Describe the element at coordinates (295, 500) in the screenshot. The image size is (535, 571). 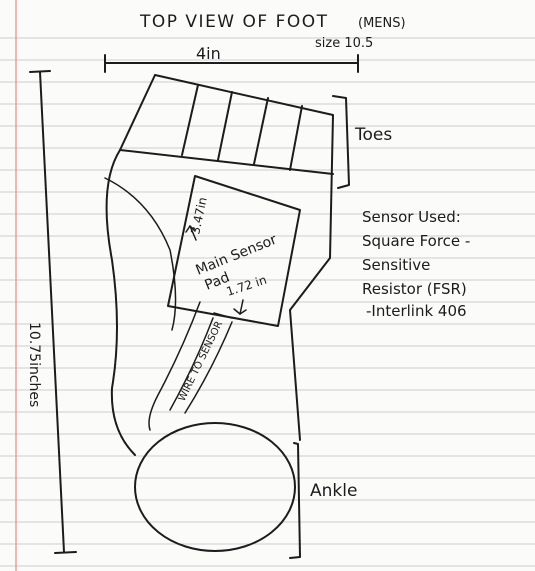
I see `ankle-bracket` at that location.